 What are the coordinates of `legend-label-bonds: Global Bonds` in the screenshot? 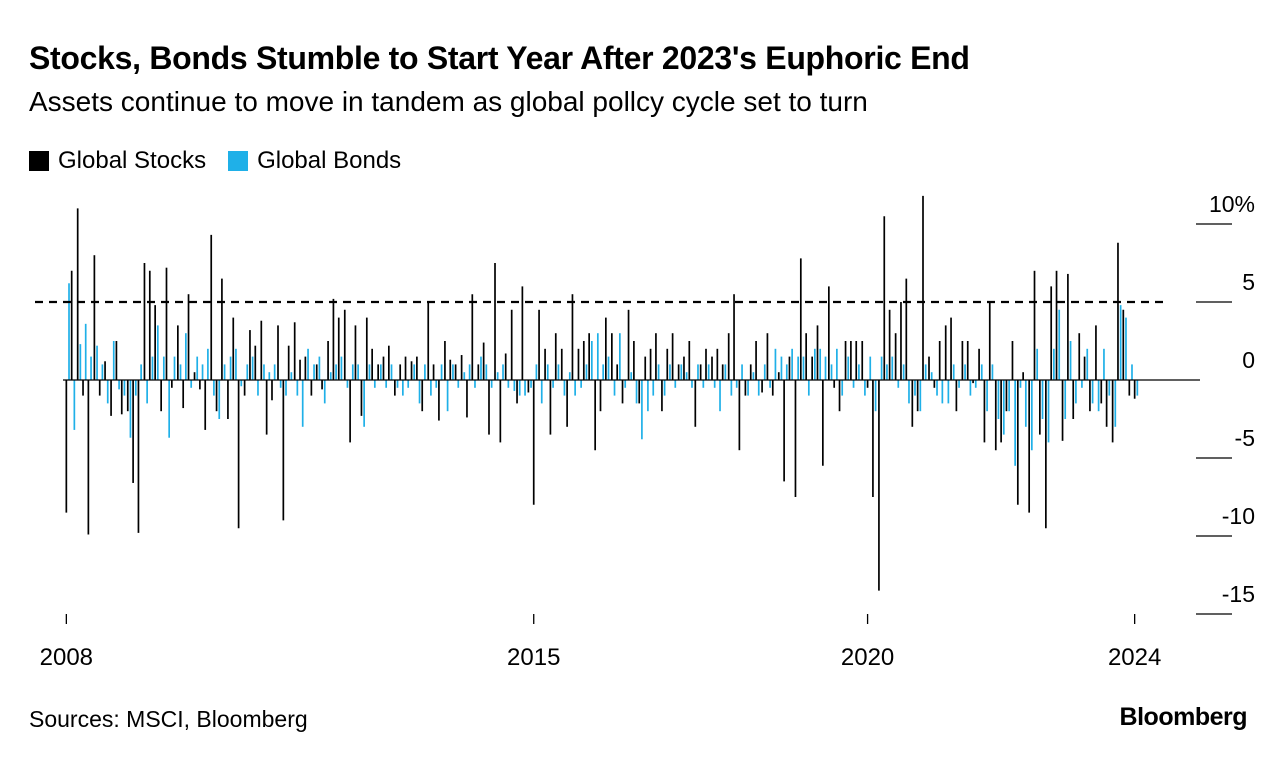 It's located at (329, 160).